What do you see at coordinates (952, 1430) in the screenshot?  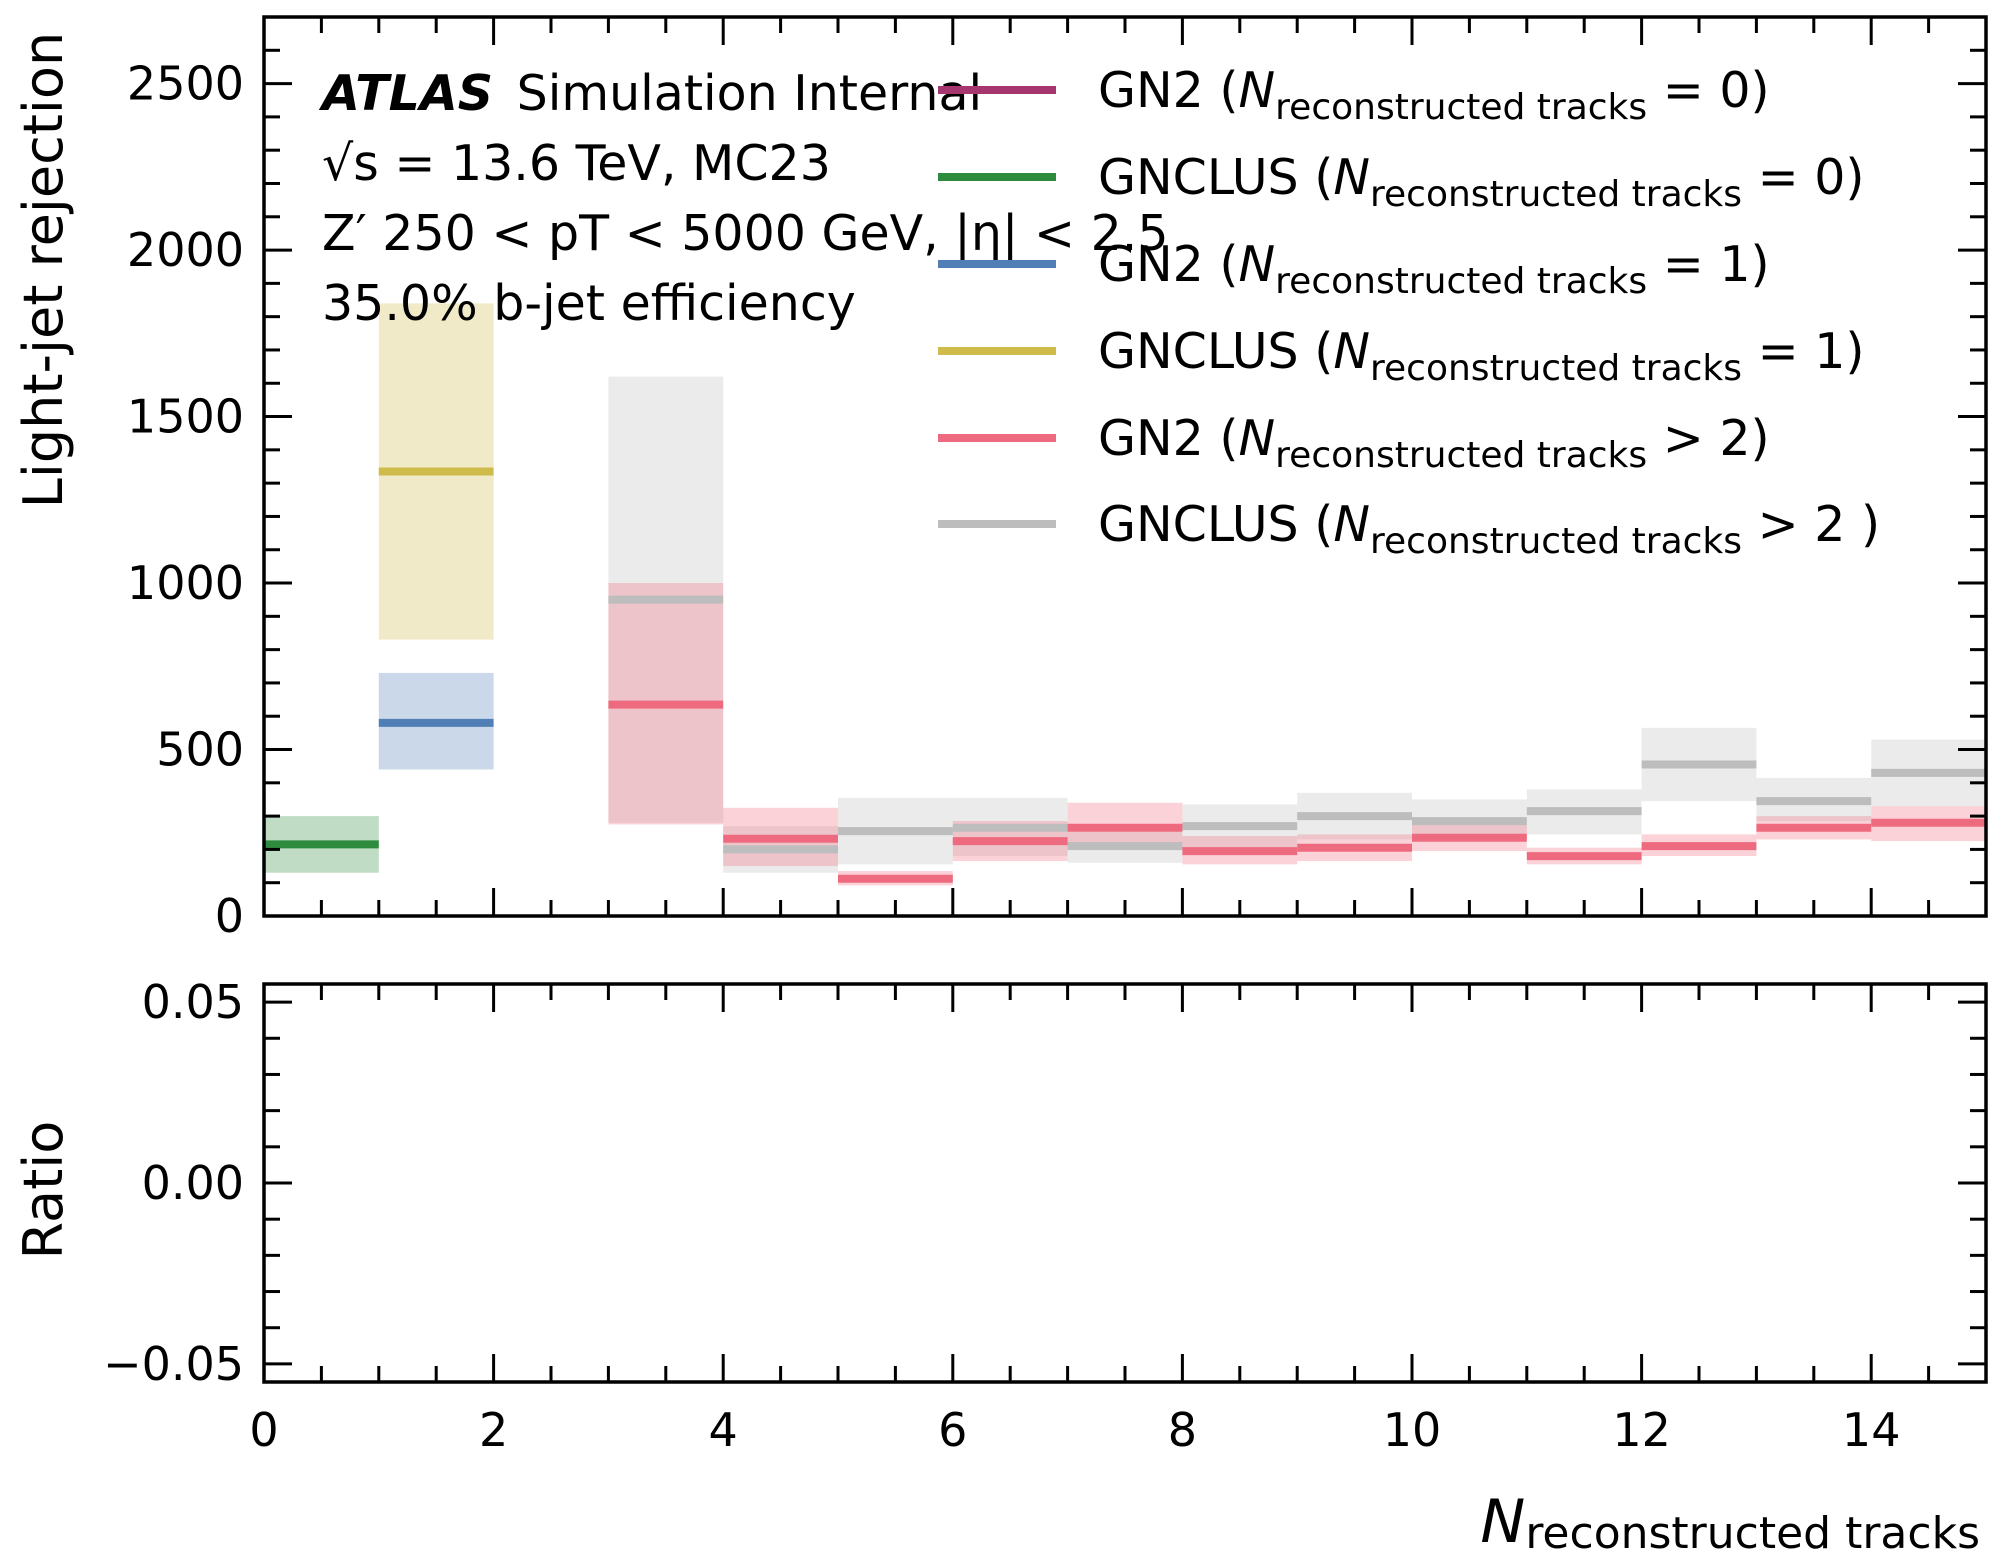 I see `x-tick-label: 6` at bounding box center [952, 1430].